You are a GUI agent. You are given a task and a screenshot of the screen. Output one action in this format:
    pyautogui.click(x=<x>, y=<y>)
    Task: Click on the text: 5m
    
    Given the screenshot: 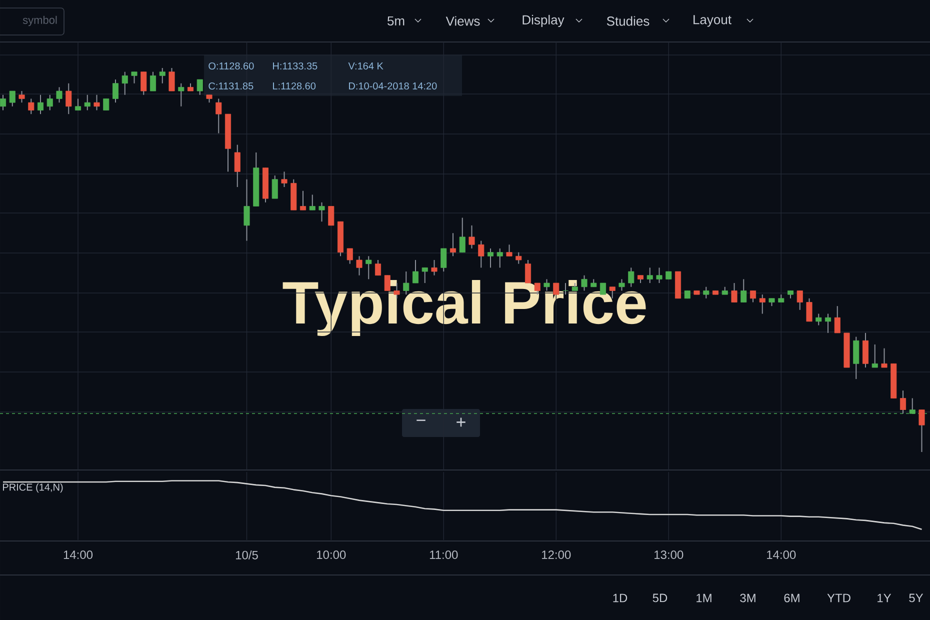 What is the action you would take?
    pyautogui.click(x=395, y=21)
    